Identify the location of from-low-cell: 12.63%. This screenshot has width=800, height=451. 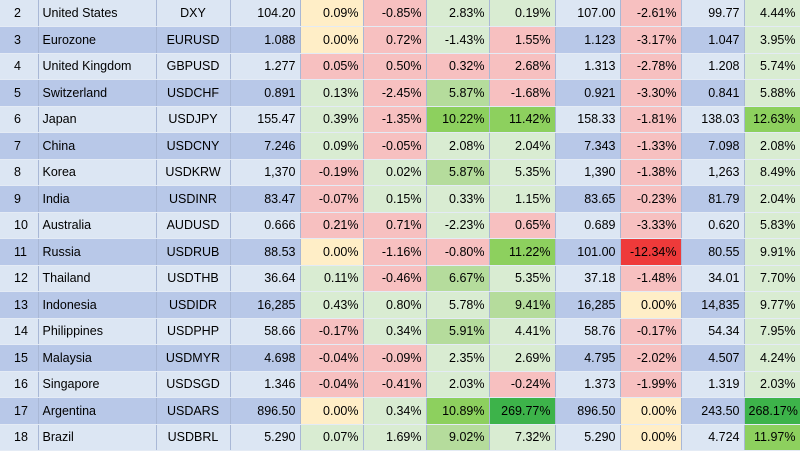
(772, 119).